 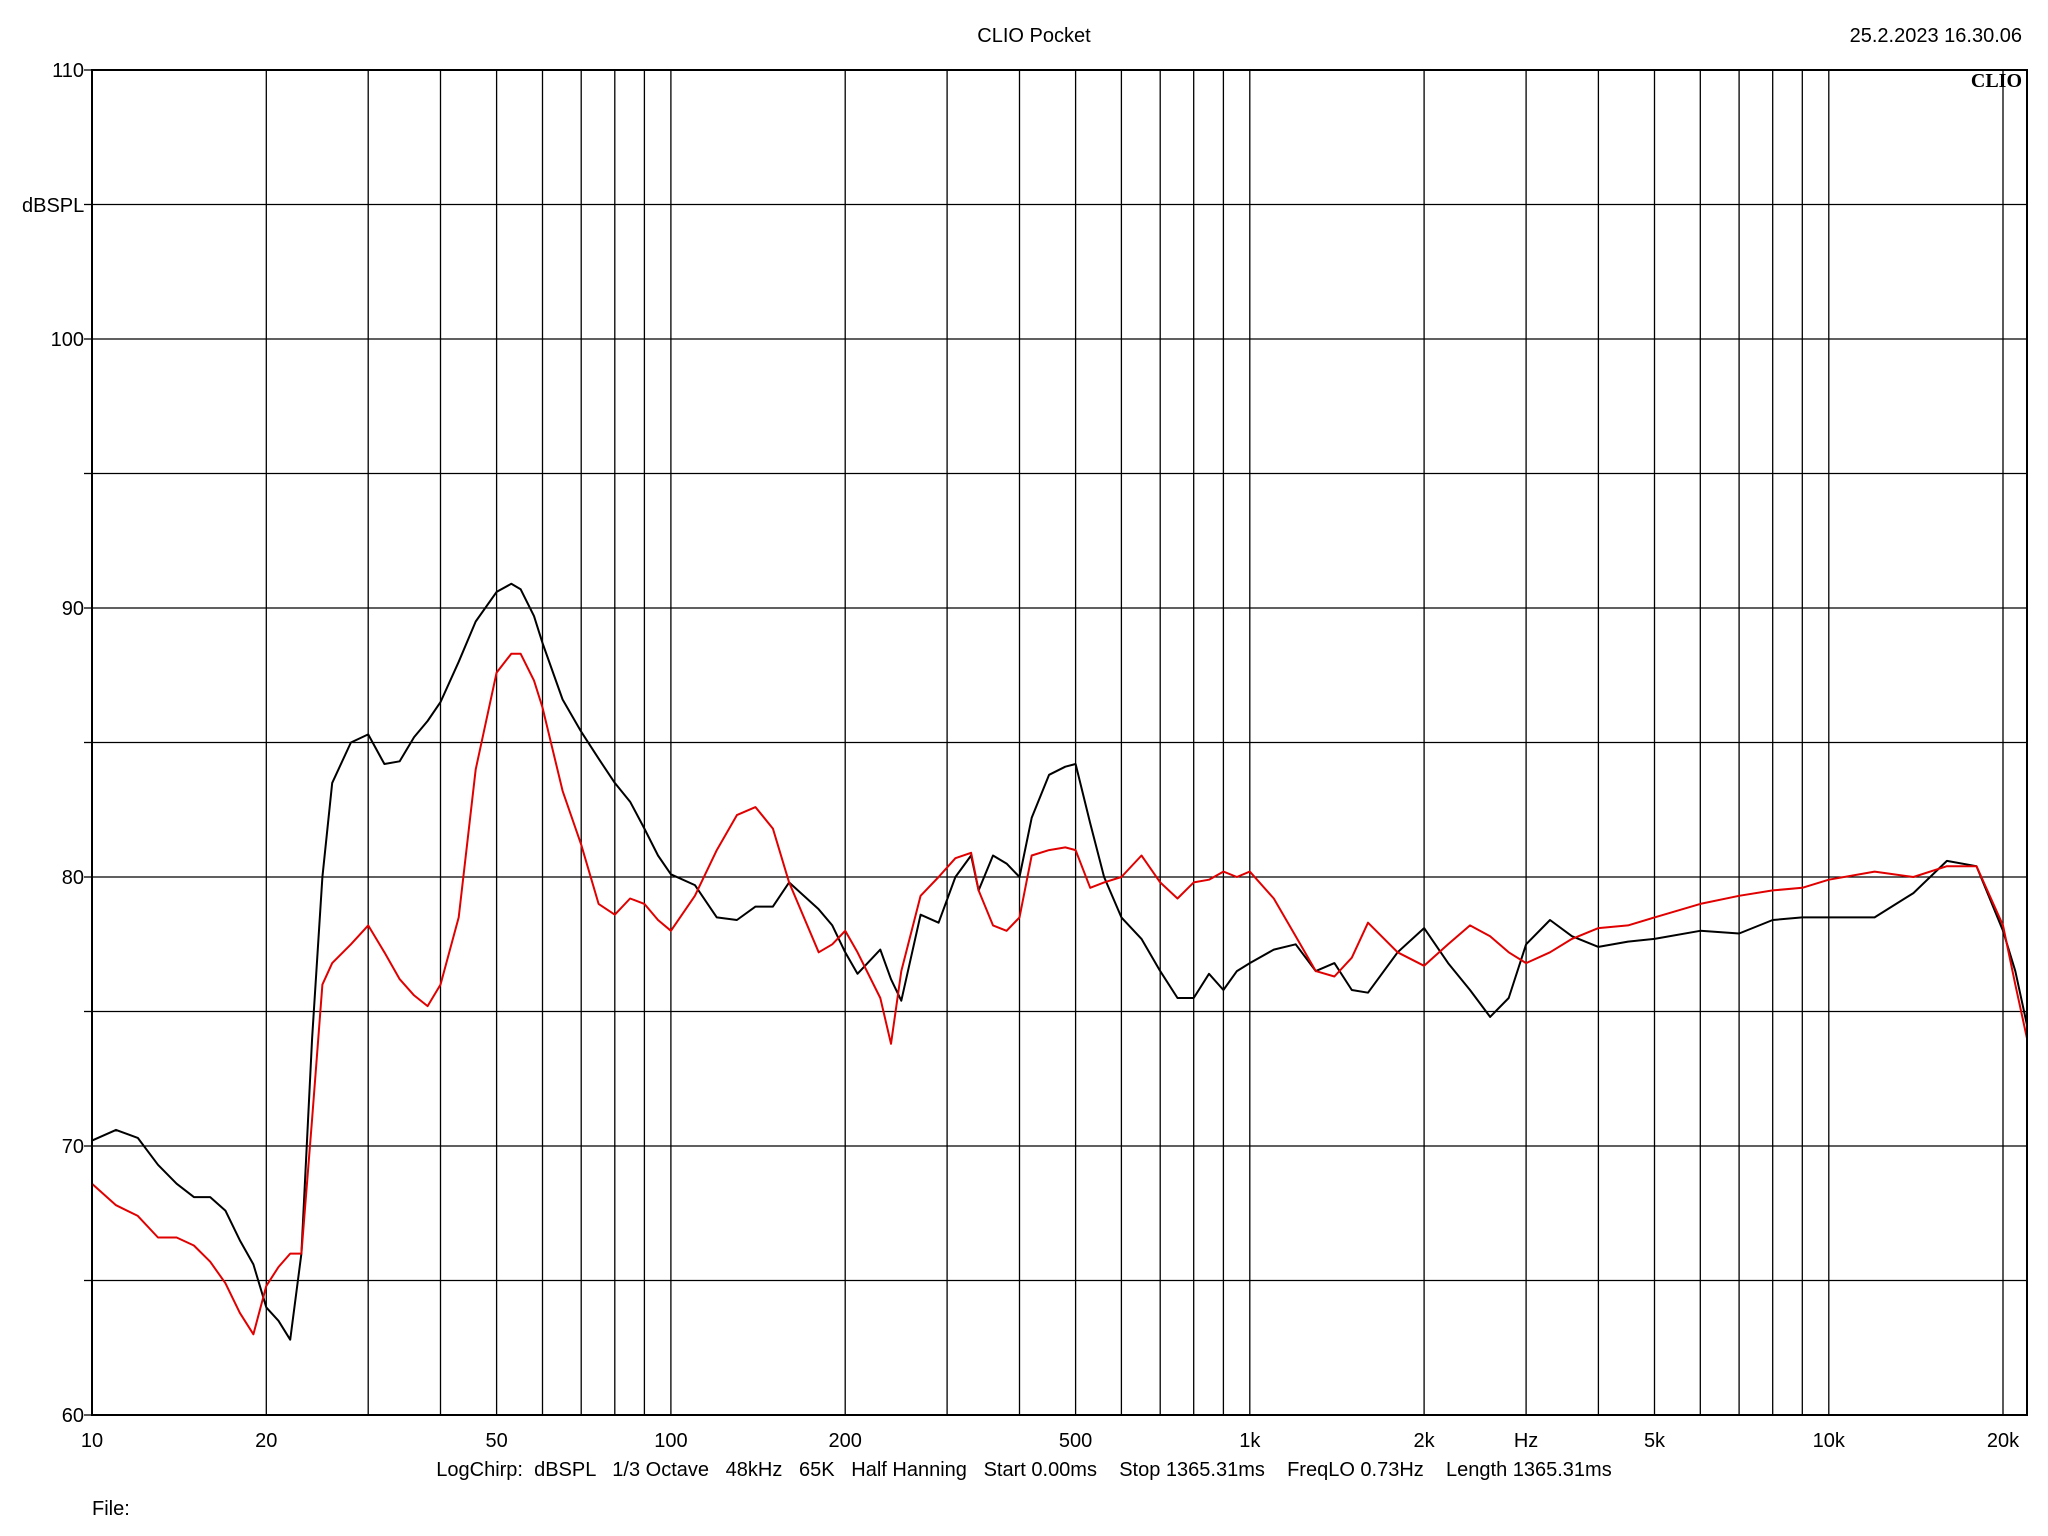 What do you see at coordinates (1075, 1441) in the screenshot?
I see `x-tick-label: 500` at bounding box center [1075, 1441].